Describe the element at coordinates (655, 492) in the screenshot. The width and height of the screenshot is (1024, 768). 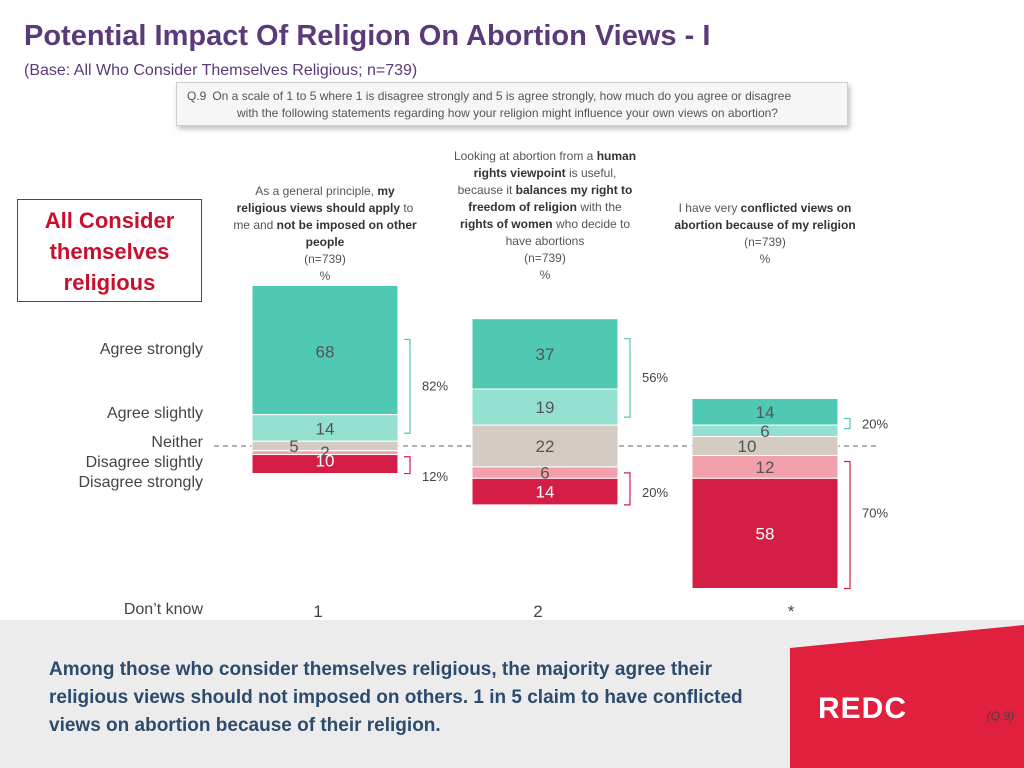
I see `net-disagree-label-2: 20%` at that location.